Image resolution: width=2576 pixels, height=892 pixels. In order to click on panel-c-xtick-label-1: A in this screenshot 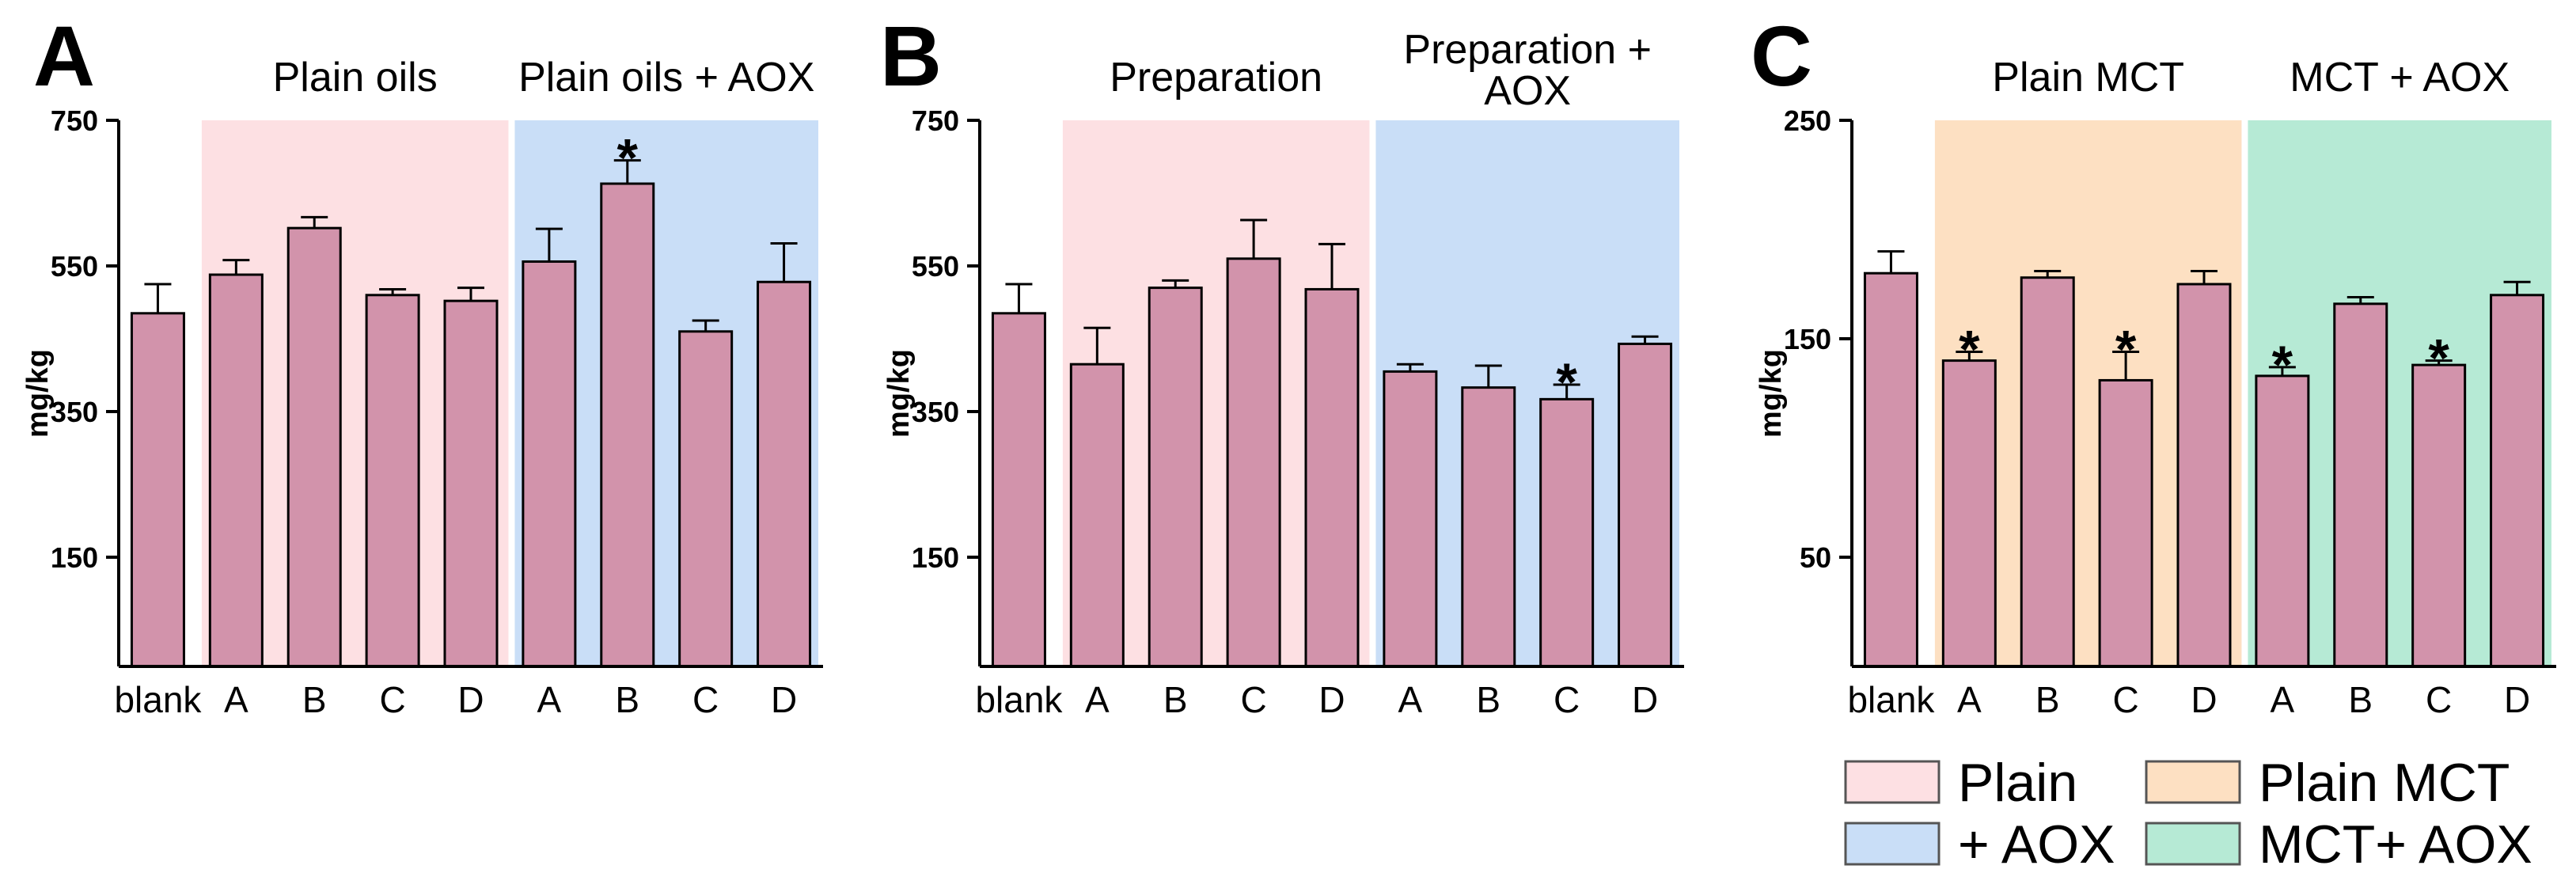, I will do `click(1969, 699)`.